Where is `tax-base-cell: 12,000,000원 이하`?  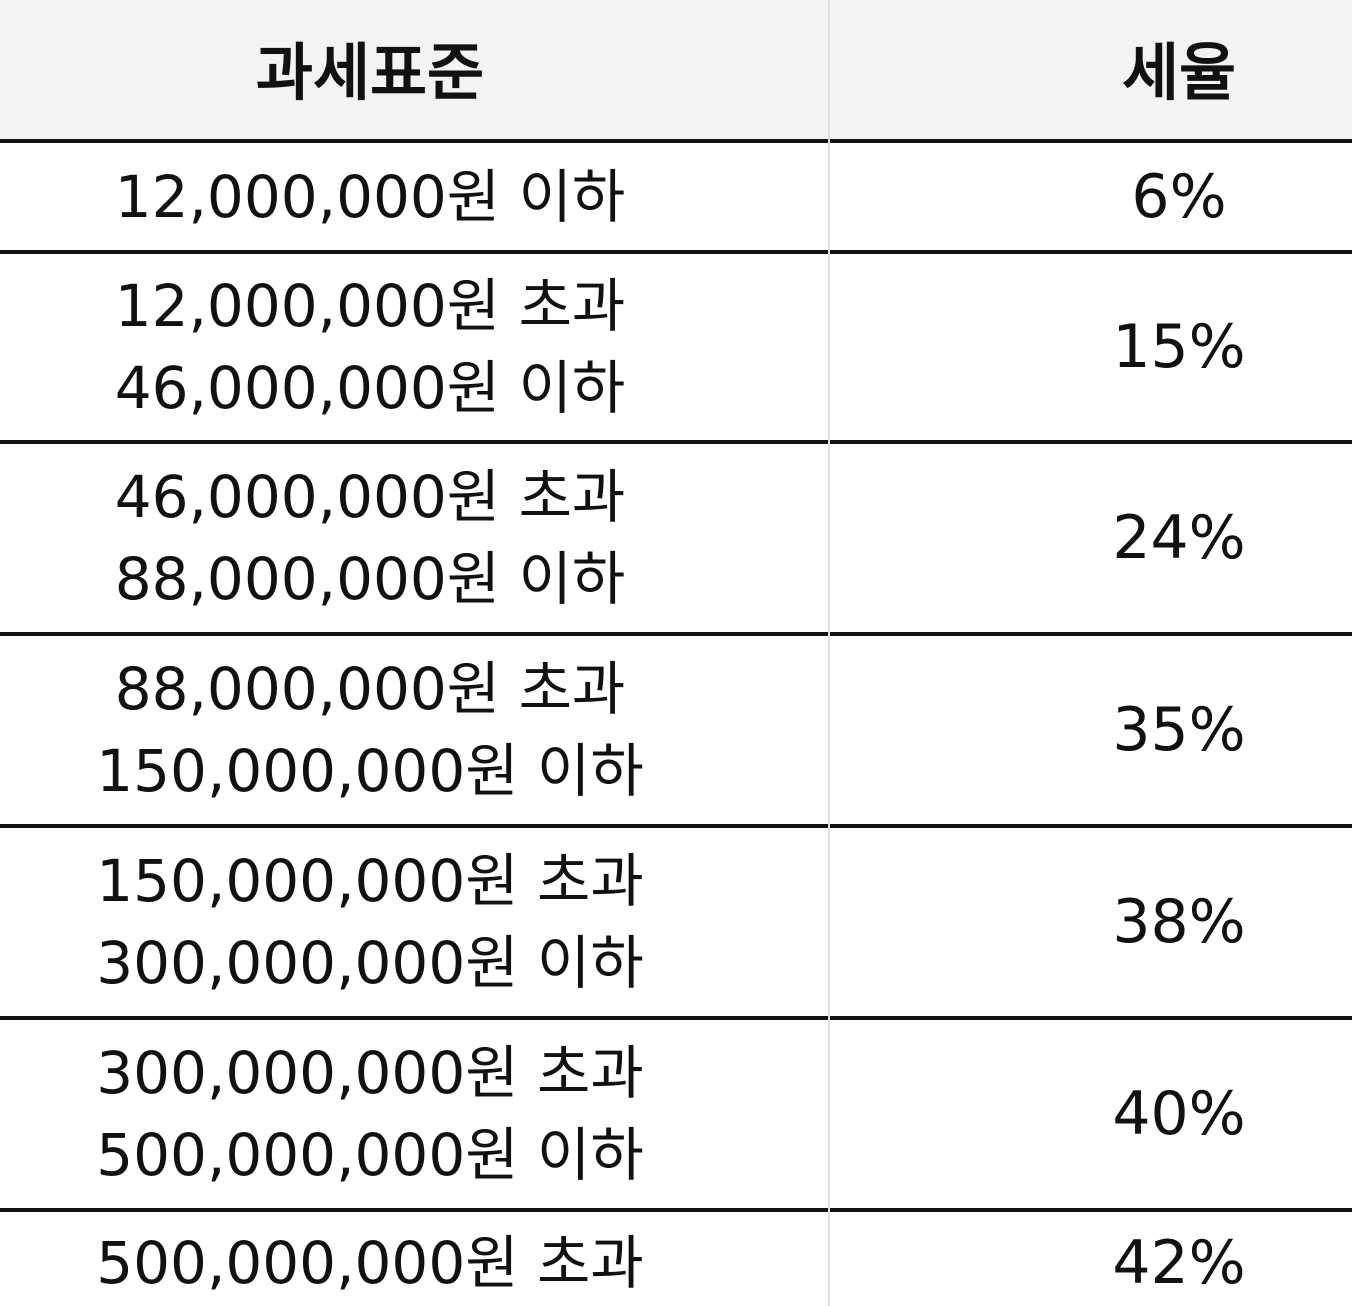
tax-base-cell: 12,000,000원 이하 is located at coordinates (370, 196).